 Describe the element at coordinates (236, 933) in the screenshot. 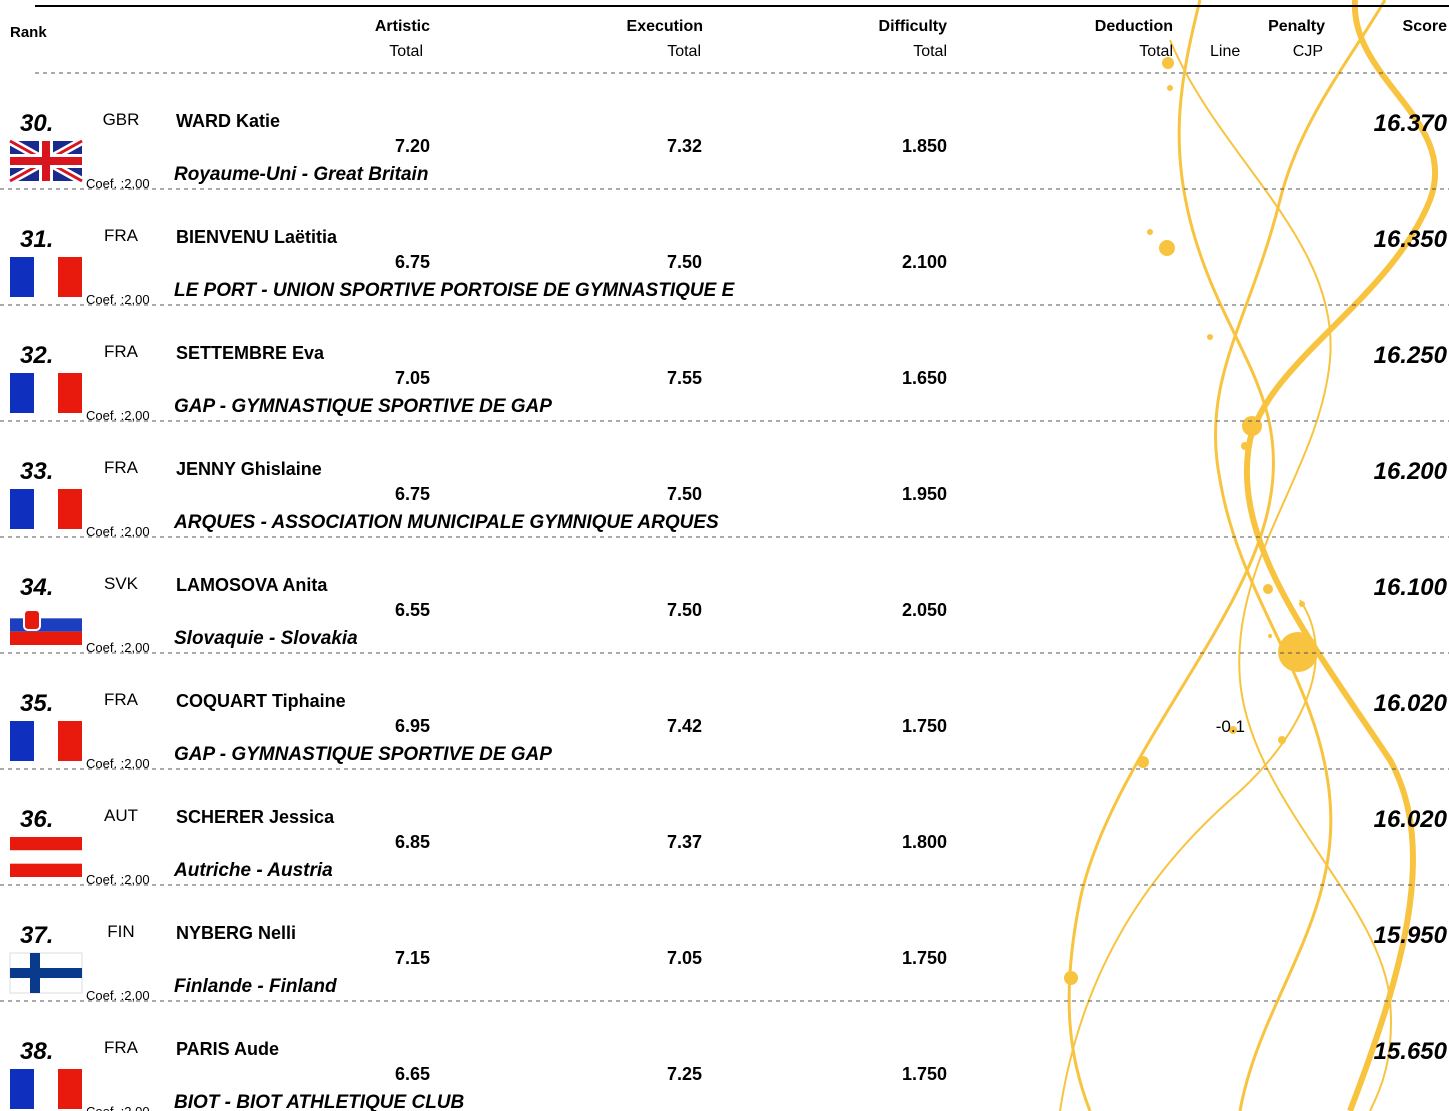

I see `gymnast-name: NYBERG Nelli` at that location.